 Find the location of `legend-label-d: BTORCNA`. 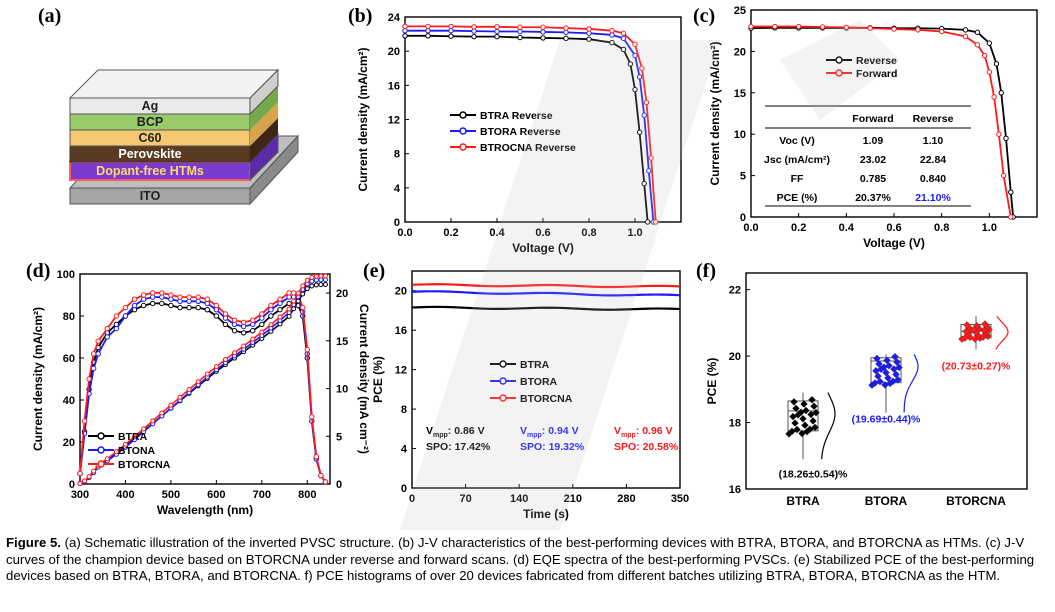

legend-label-d: BTORCNA is located at coordinates (144, 465).